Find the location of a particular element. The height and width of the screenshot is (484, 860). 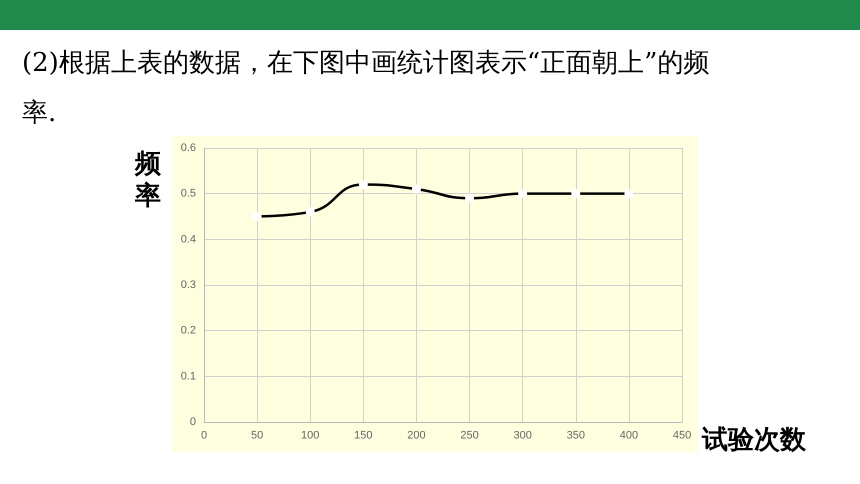

x-tick-label: 400 is located at coordinates (629, 436).